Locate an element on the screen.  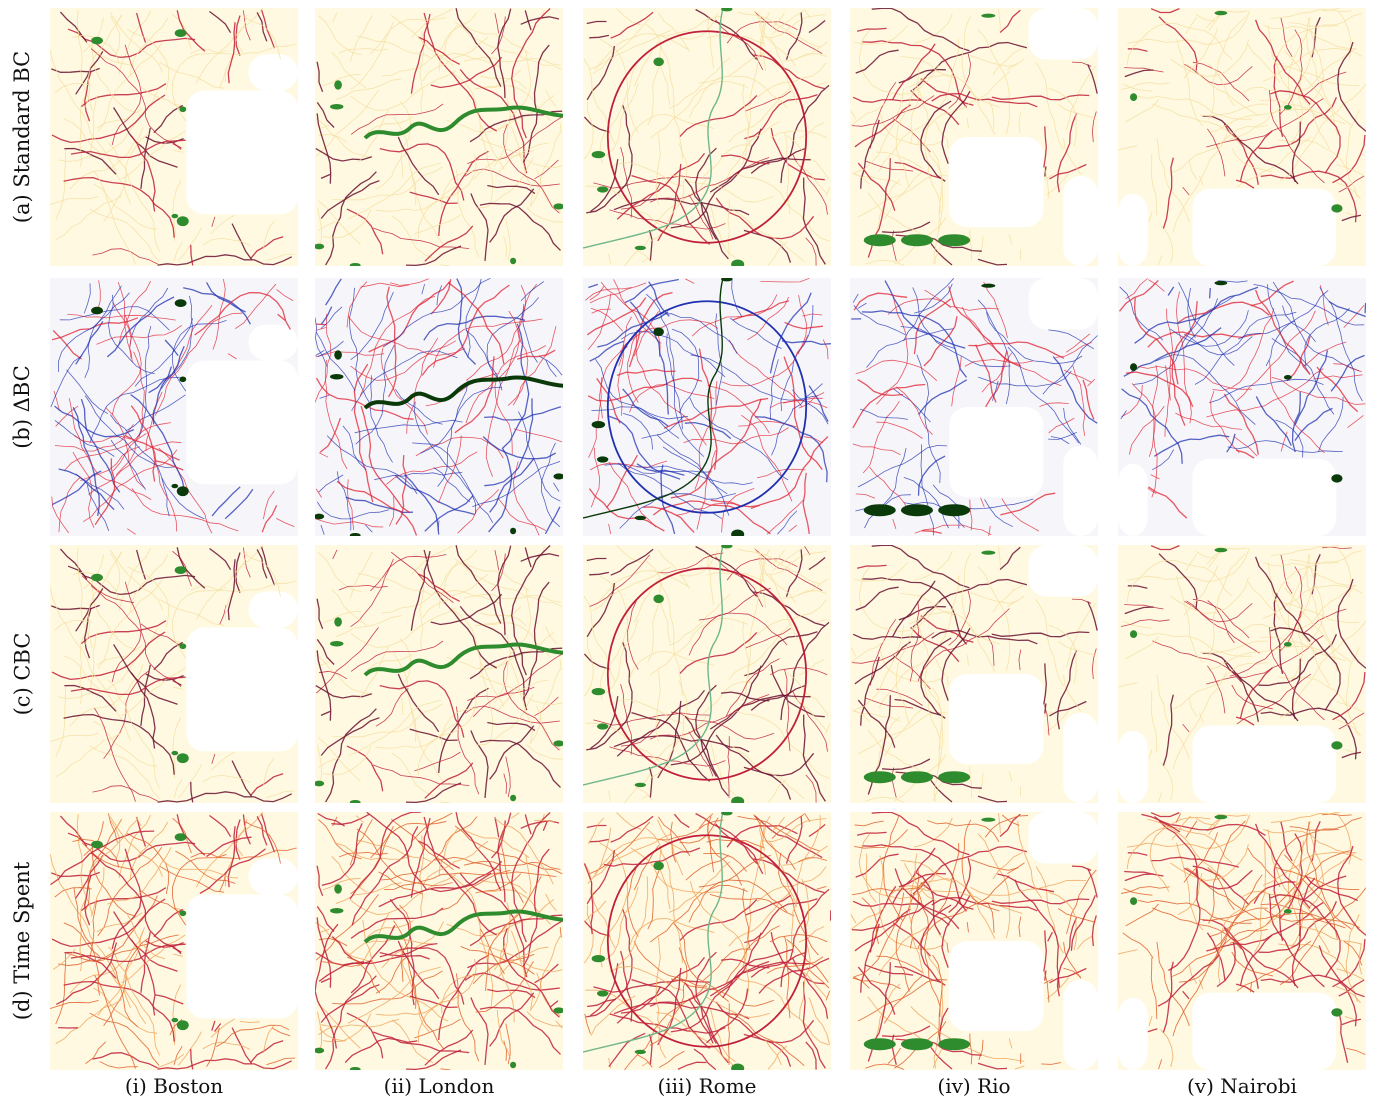
river is located at coordinates (653, 932).